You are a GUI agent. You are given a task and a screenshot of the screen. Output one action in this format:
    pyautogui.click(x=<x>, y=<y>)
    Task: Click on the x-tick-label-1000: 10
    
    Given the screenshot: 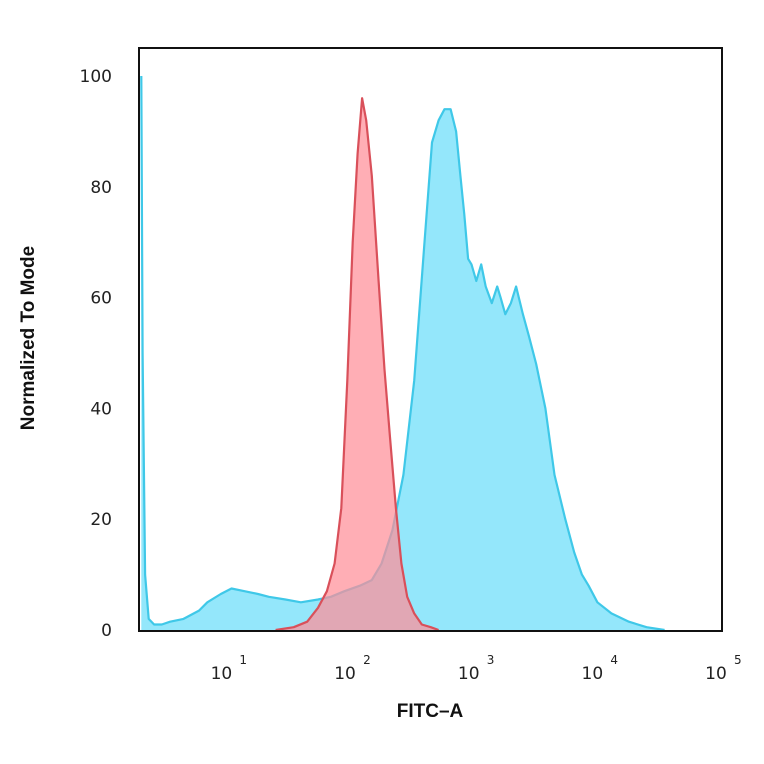 What is the action you would take?
    pyautogui.click(x=469, y=674)
    